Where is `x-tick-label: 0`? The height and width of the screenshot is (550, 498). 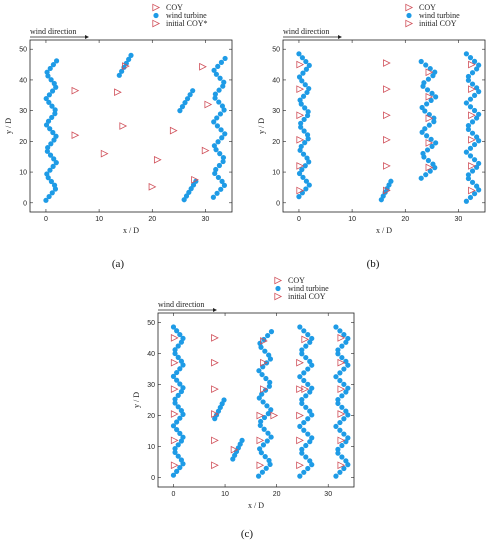
x-tick-label: 0 is located at coordinates (299, 219).